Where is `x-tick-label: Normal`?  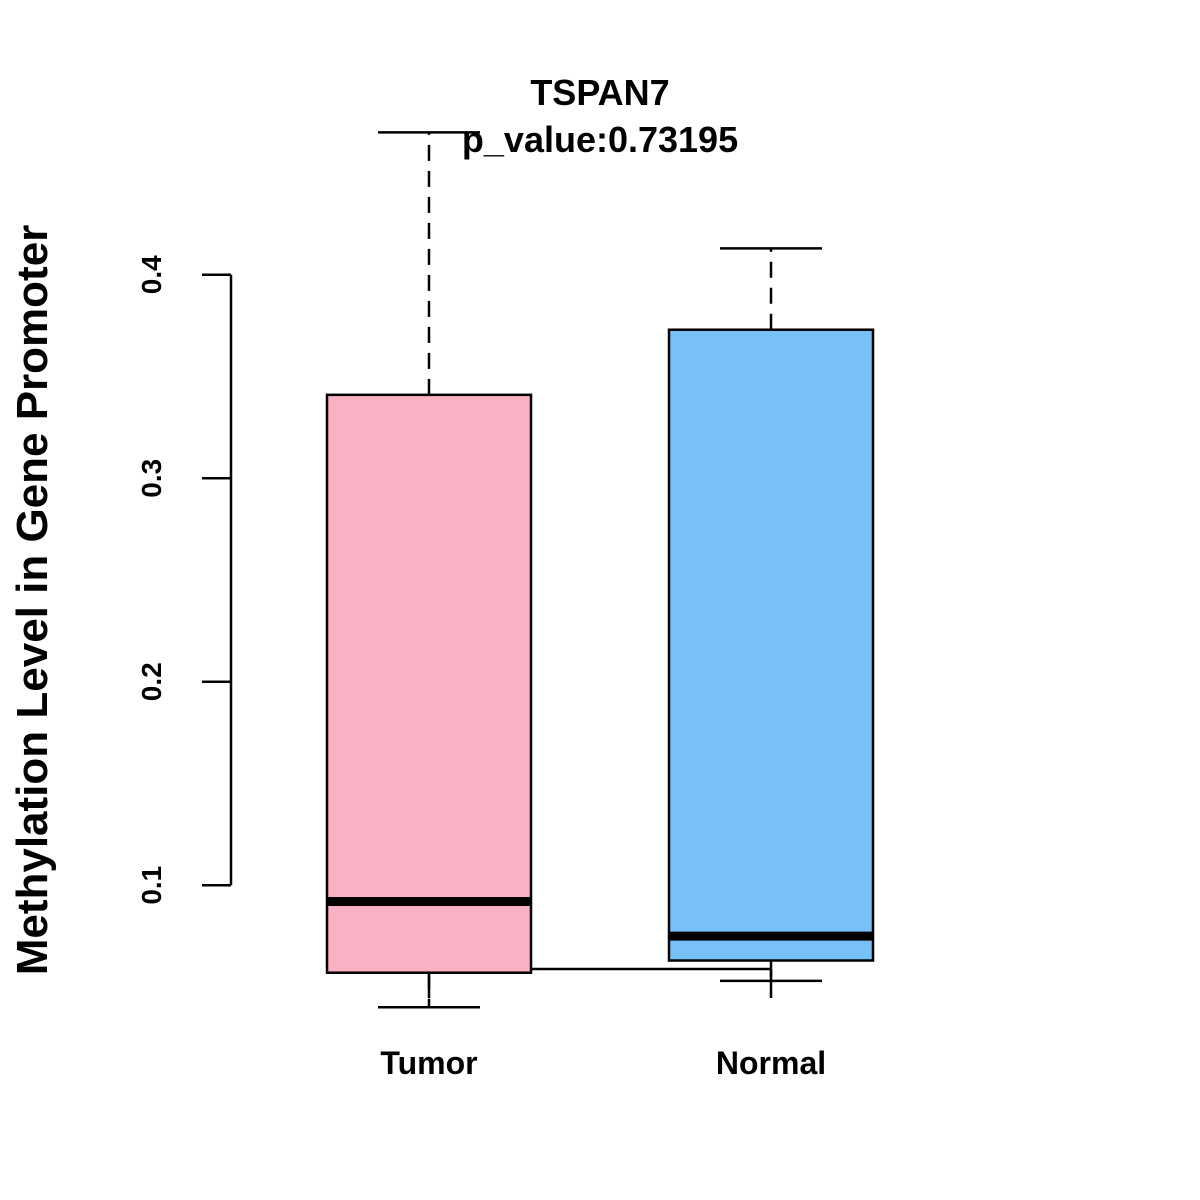 x-tick-label: Normal is located at coordinates (771, 1063).